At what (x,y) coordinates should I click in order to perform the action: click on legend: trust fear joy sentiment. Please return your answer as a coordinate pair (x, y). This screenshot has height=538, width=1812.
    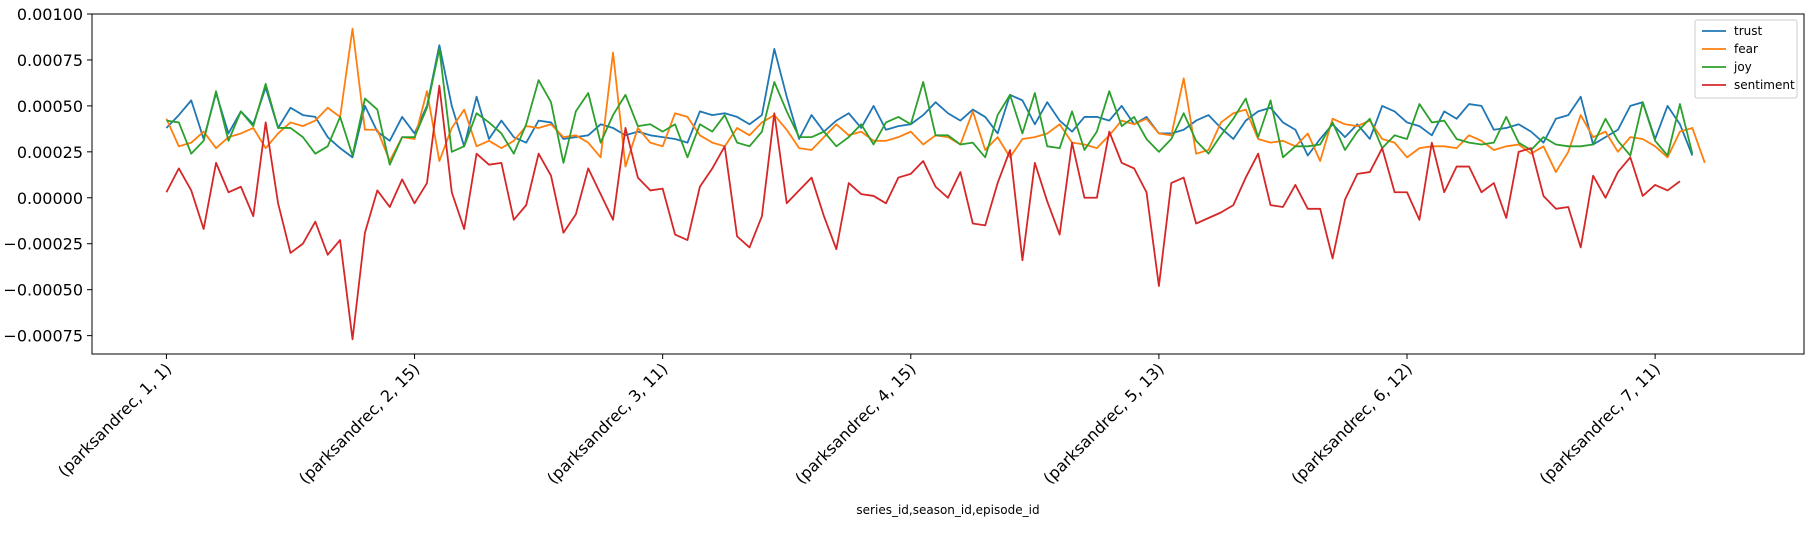
    Looking at the image, I should click on (1746, 59).